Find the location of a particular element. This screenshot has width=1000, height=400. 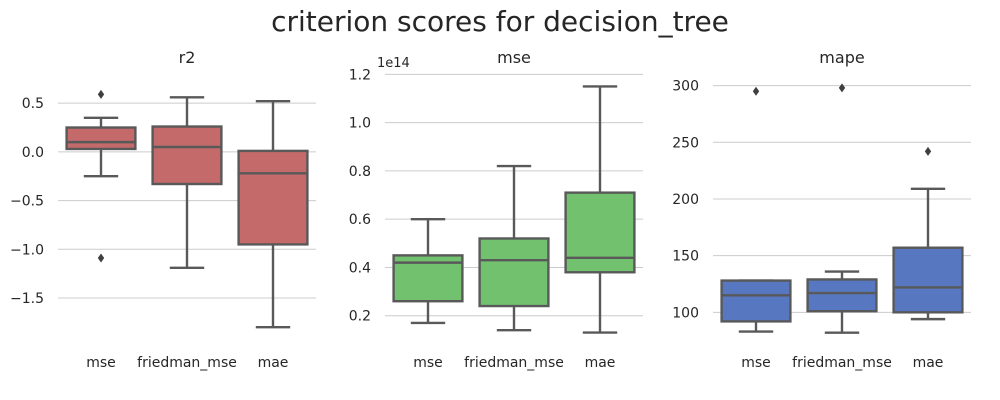

panel-mape-mae-xtick-label: mae is located at coordinates (928, 363).